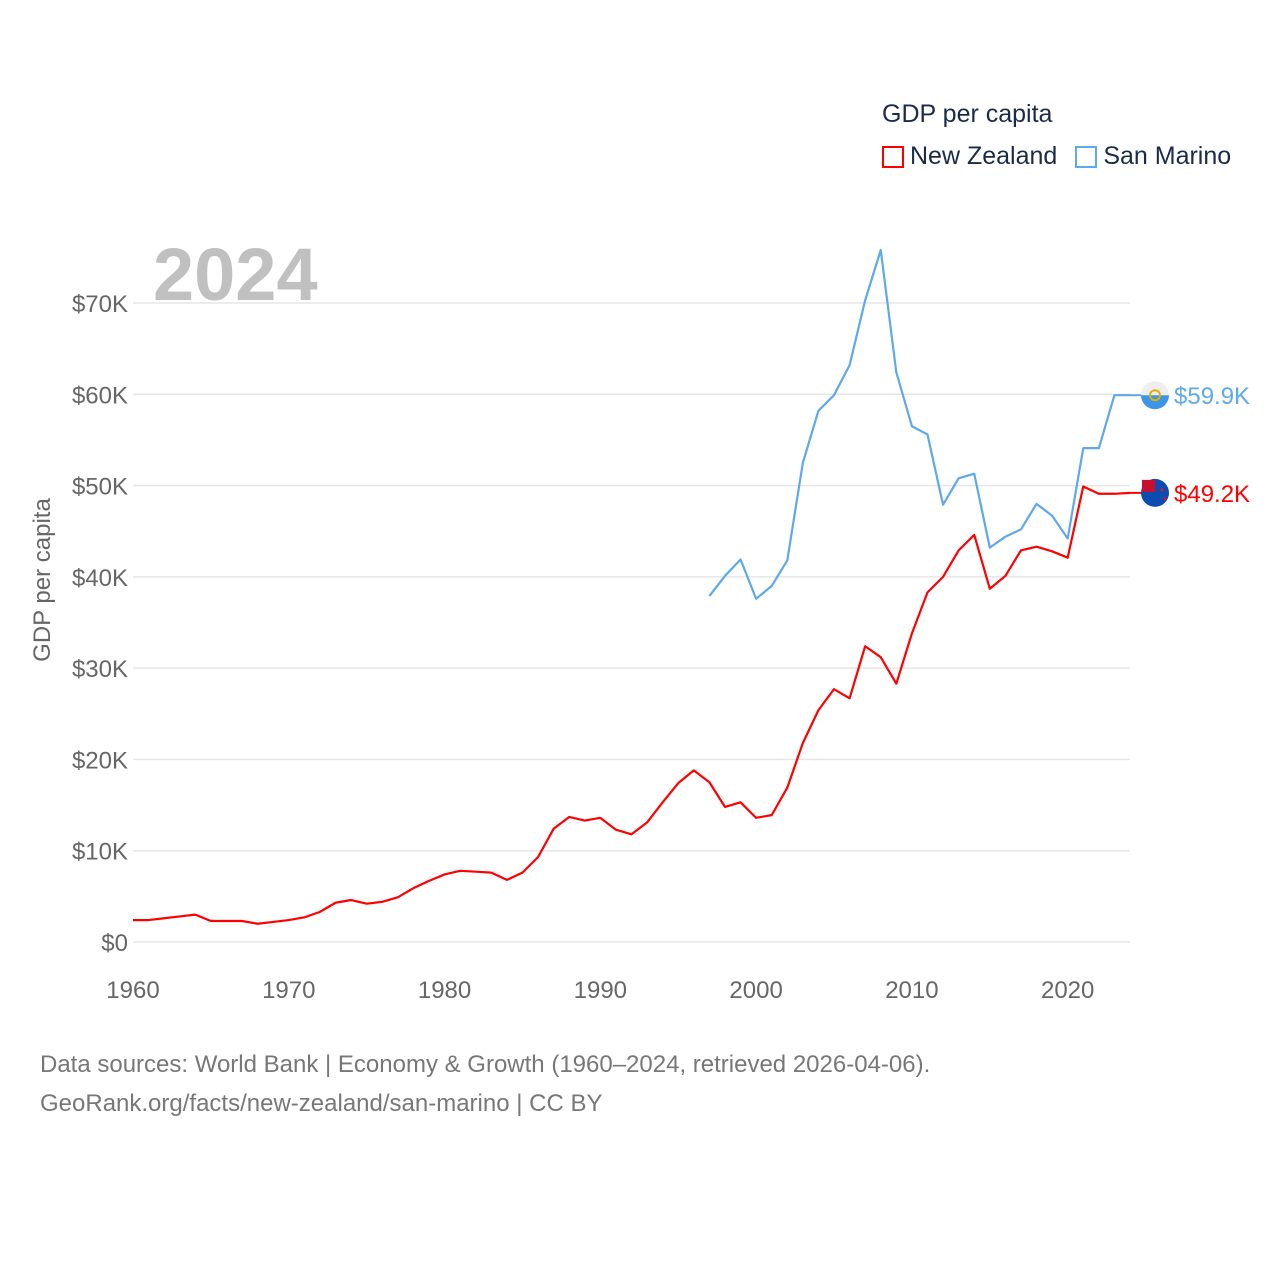 This screenshot has width=1280, height=1280. What do you see at coordinates (755, 990) in the screenshot?
I see `x-tick-label: 2000` at bounding box center [755, 990].